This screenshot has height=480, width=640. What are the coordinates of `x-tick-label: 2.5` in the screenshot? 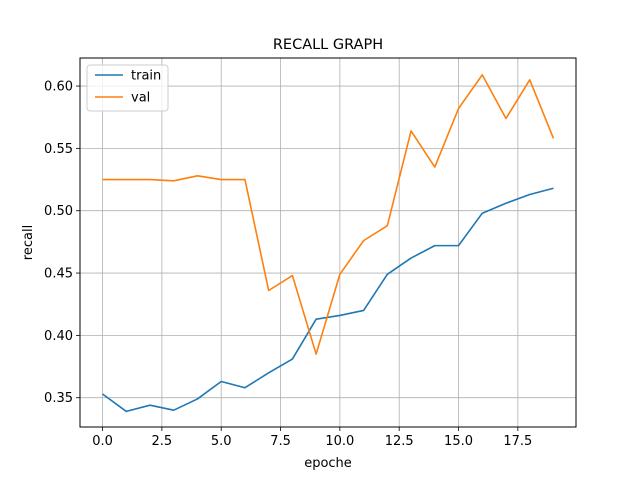 It's located at (162, 441).